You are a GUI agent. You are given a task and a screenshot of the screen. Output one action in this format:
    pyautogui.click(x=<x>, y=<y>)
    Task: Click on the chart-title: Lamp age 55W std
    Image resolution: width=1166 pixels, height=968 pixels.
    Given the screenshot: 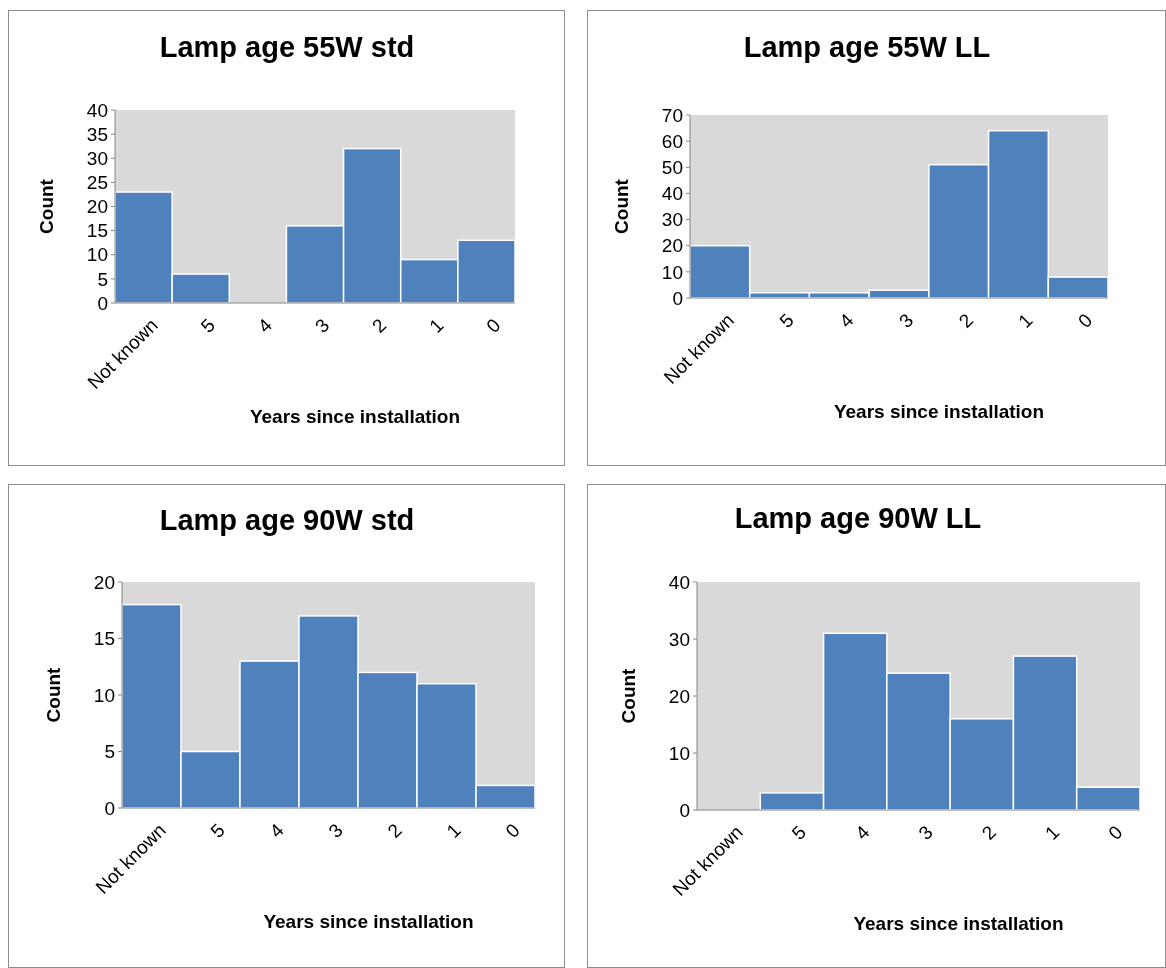 What is the action you would take?
    pyautogui.click(x=287, y=47)
    